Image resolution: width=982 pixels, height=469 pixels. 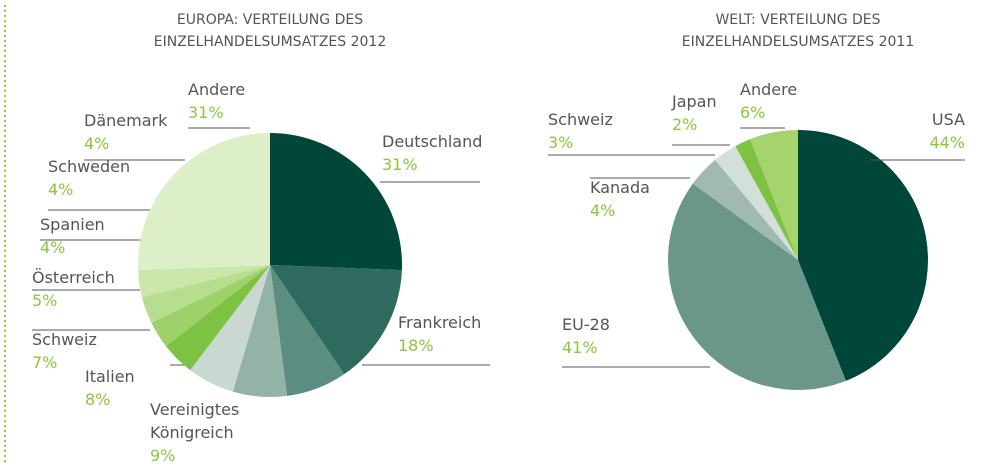 I want to click on slice-label: Frankreich, so click(x=439, y=322).